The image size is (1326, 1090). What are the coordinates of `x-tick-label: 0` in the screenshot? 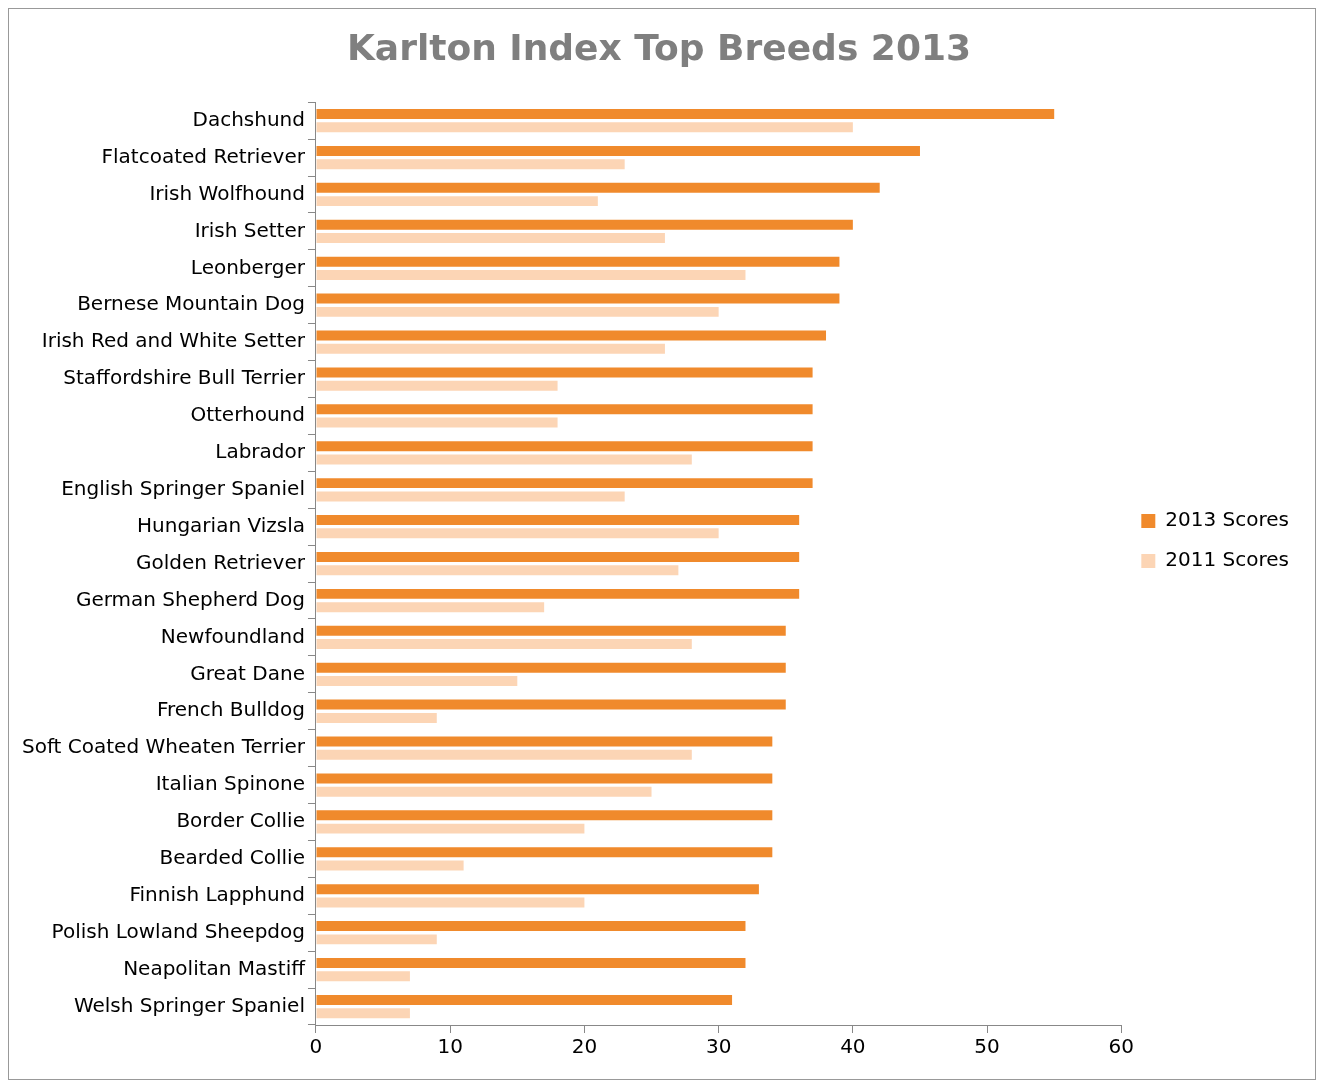 It's located at (316, 1046).